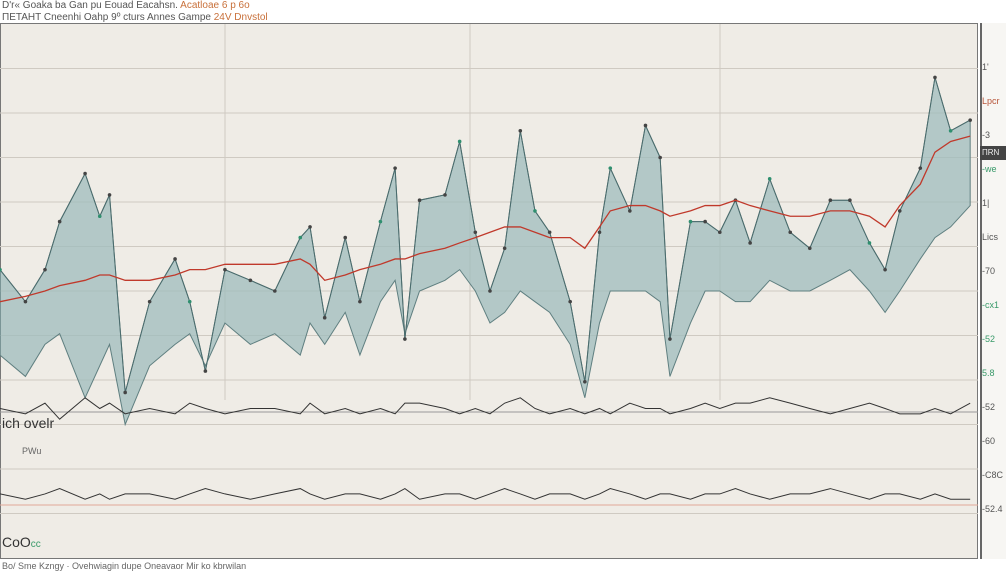  I want to click on mid-panel-sublabel: PWu, so click(32, 451).